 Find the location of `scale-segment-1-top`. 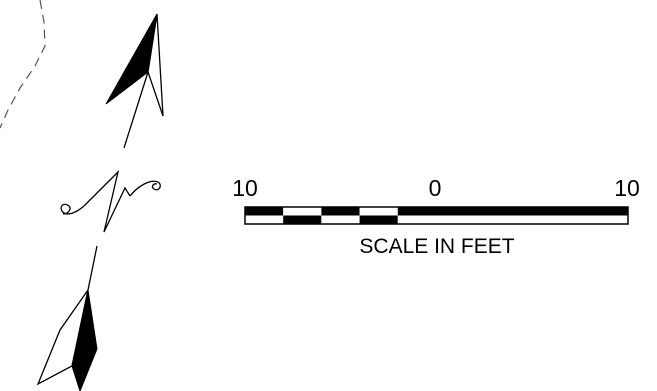

scale-segment-1-top is located at coordinates (264, 211).